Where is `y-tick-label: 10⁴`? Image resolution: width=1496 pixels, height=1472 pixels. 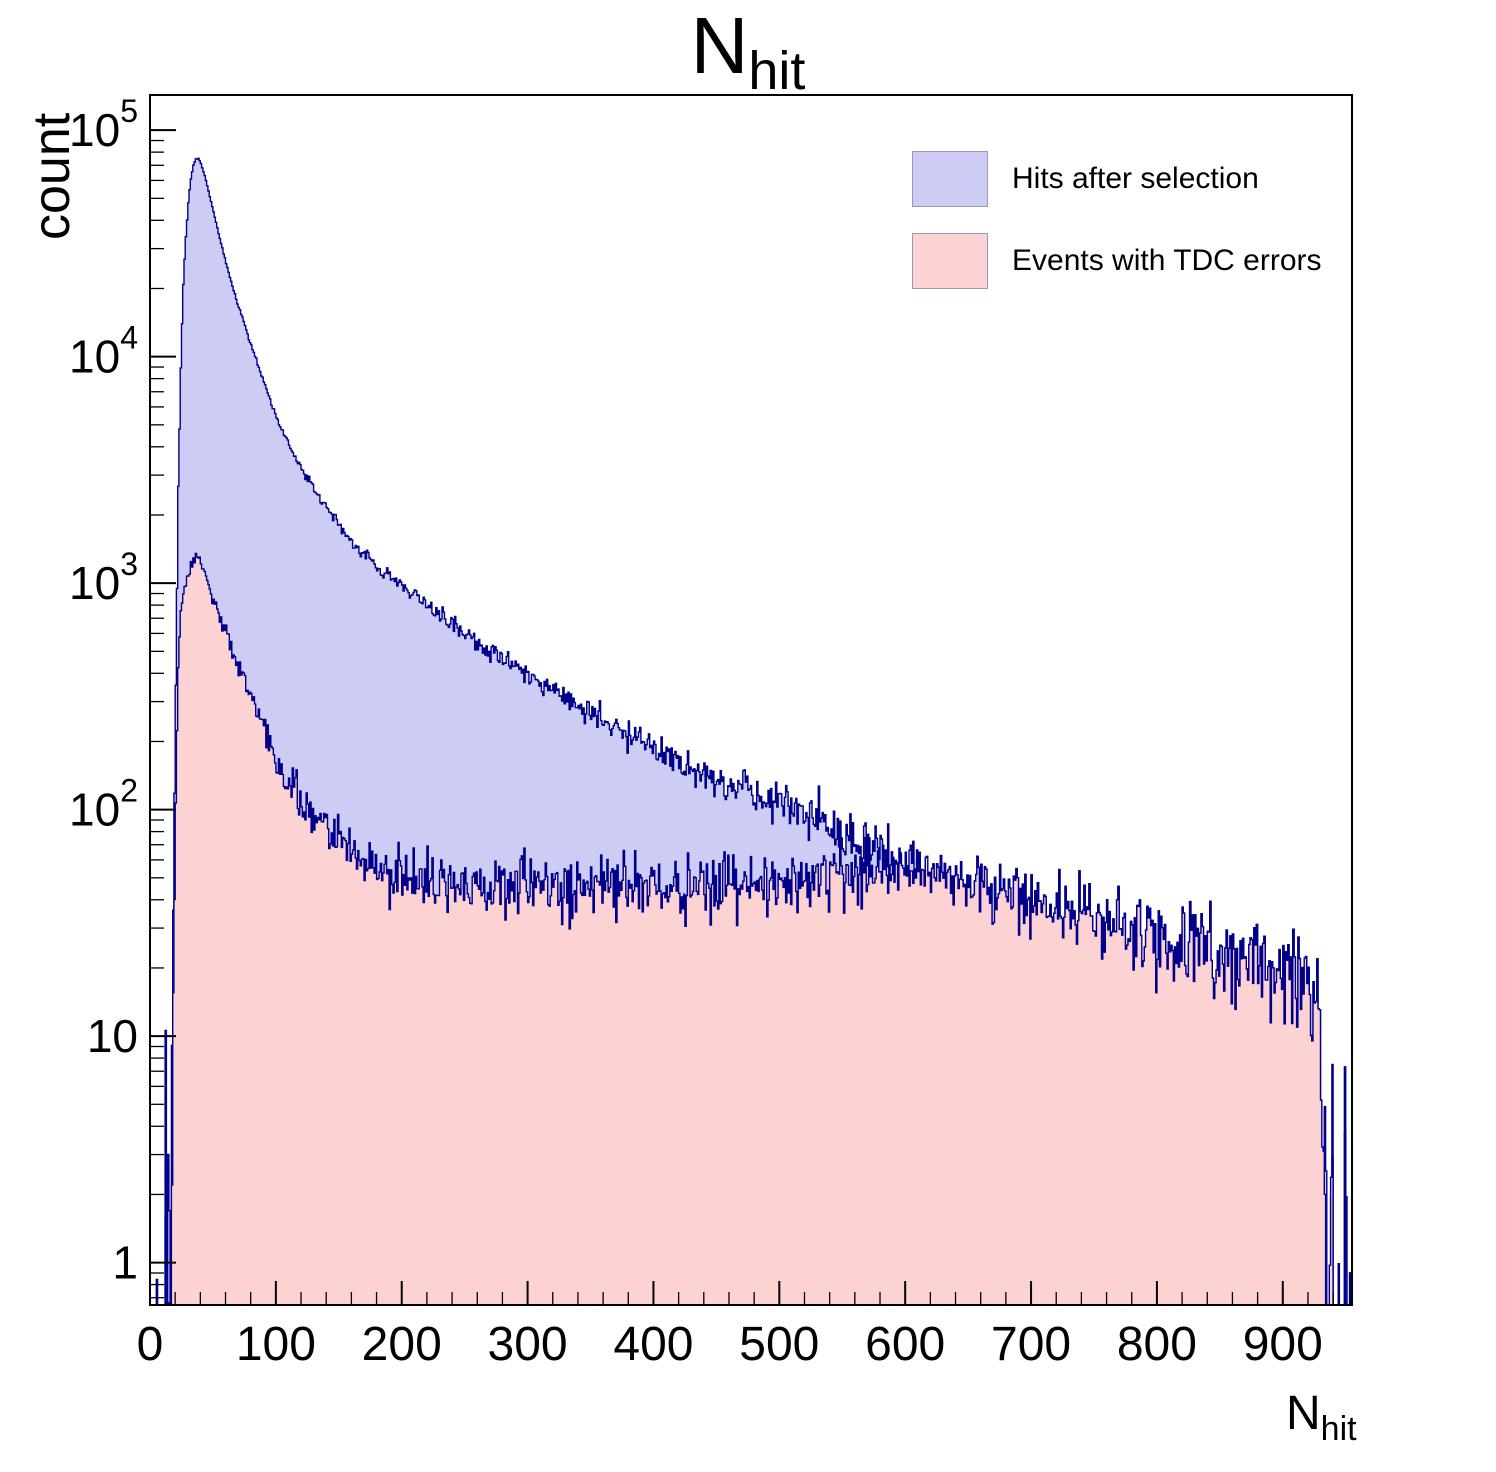 y-tick-label: 10⁴ is located at coordinates (103, 351).